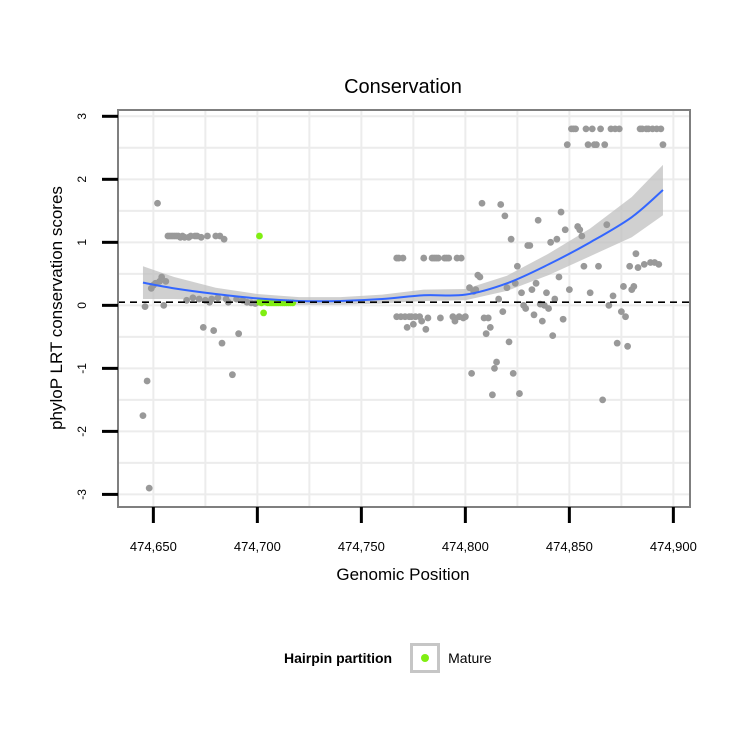 This screenshot has width=750, height=750. What do you see at coordinates (338, 658) in the screenshot?
I see `legend-title: Hairpin partition` at bounding box center [338, 658].